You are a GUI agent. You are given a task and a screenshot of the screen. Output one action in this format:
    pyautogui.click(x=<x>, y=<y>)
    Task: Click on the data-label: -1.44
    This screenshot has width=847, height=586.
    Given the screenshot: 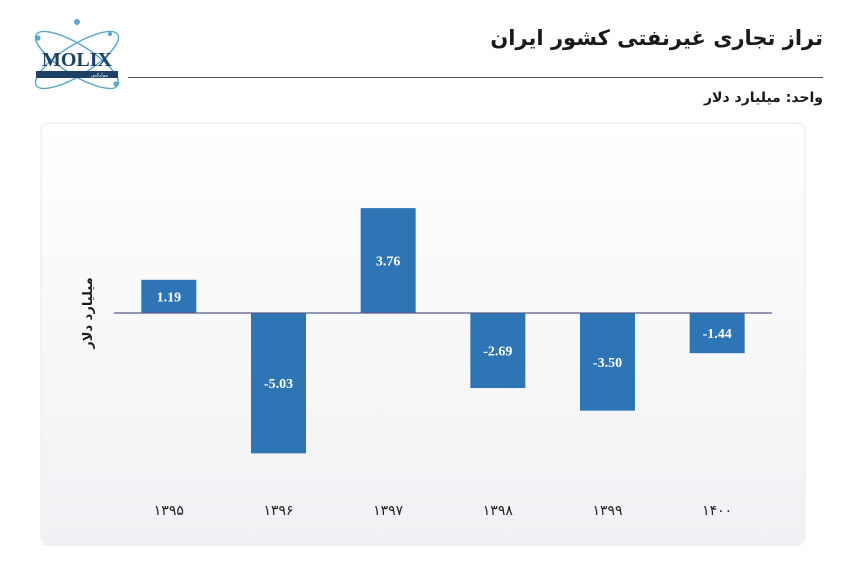 What is the action you would take?
    pyautogui.click(x=717, y=334)
    